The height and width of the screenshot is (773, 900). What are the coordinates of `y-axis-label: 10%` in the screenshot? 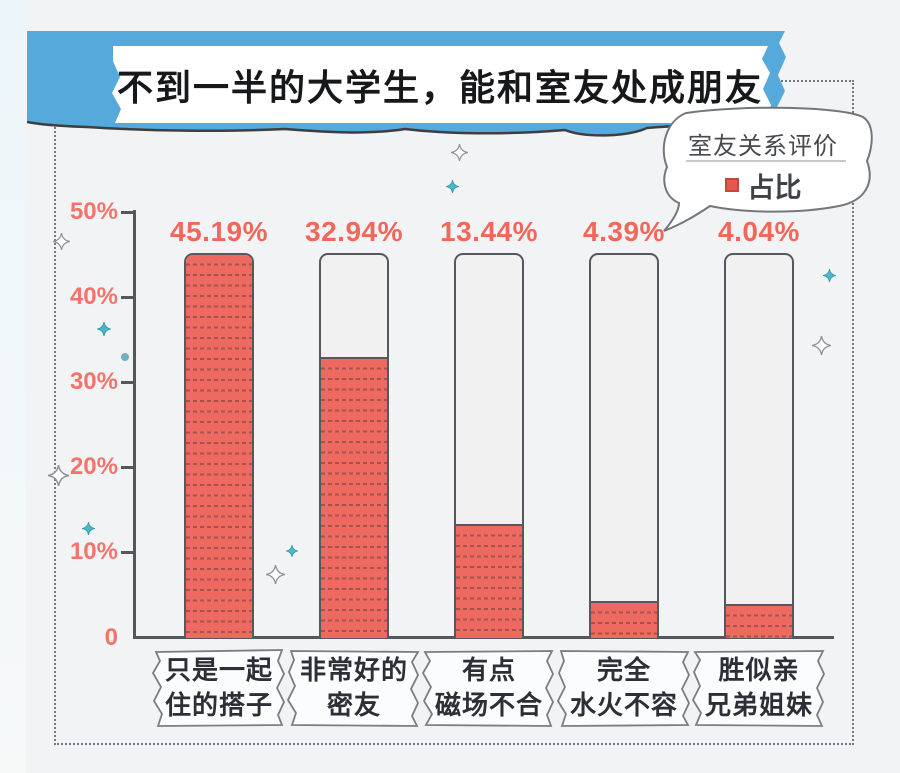 It's located at (93, 551).